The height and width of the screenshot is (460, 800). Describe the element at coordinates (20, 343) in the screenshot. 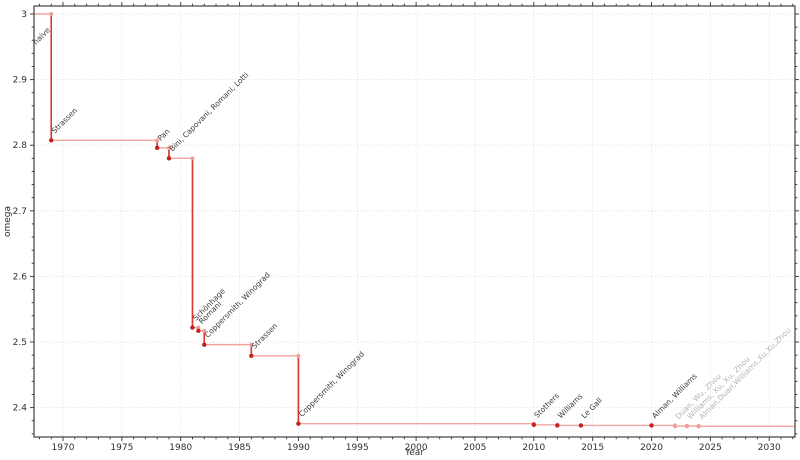

I see `y-tick-label: 2.5` at that location.